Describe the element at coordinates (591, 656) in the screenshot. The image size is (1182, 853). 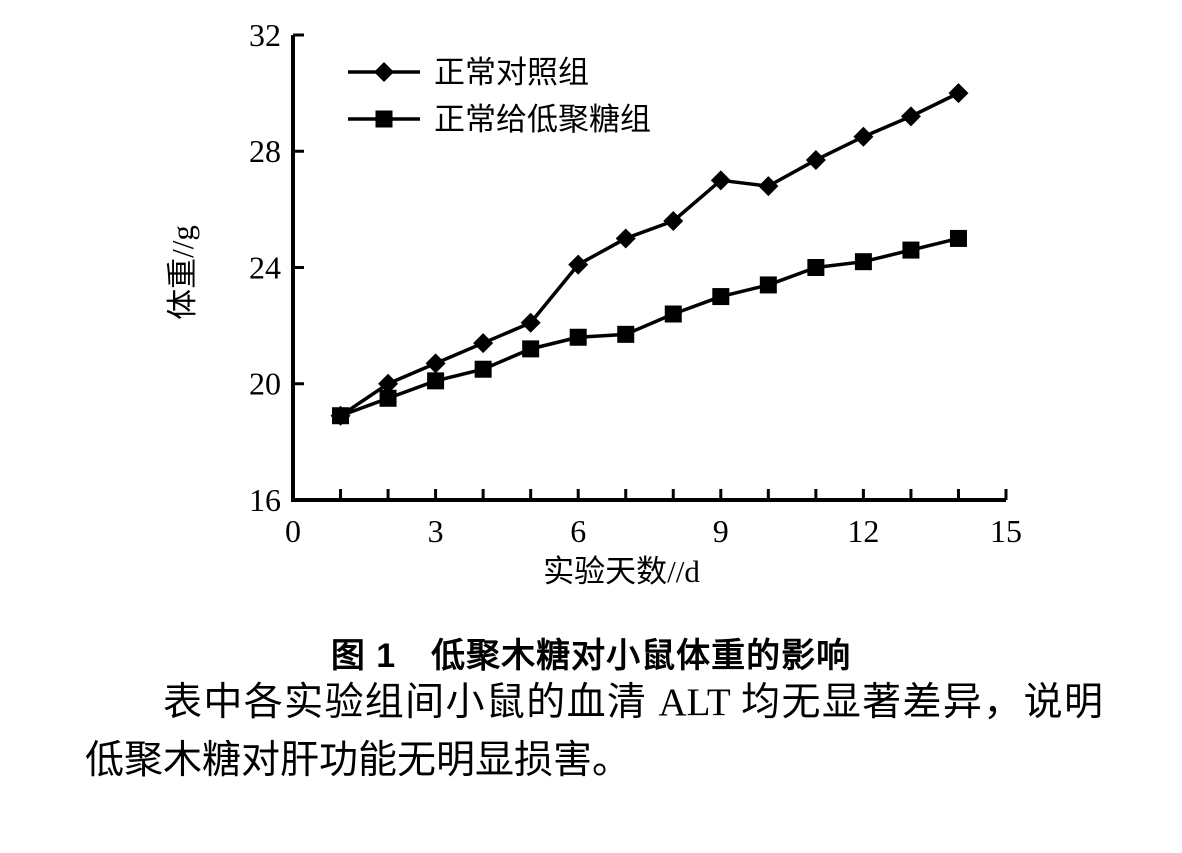
I see `figure-caption: 图 1 低聚木糖对小鼠体重的影响` at that location.